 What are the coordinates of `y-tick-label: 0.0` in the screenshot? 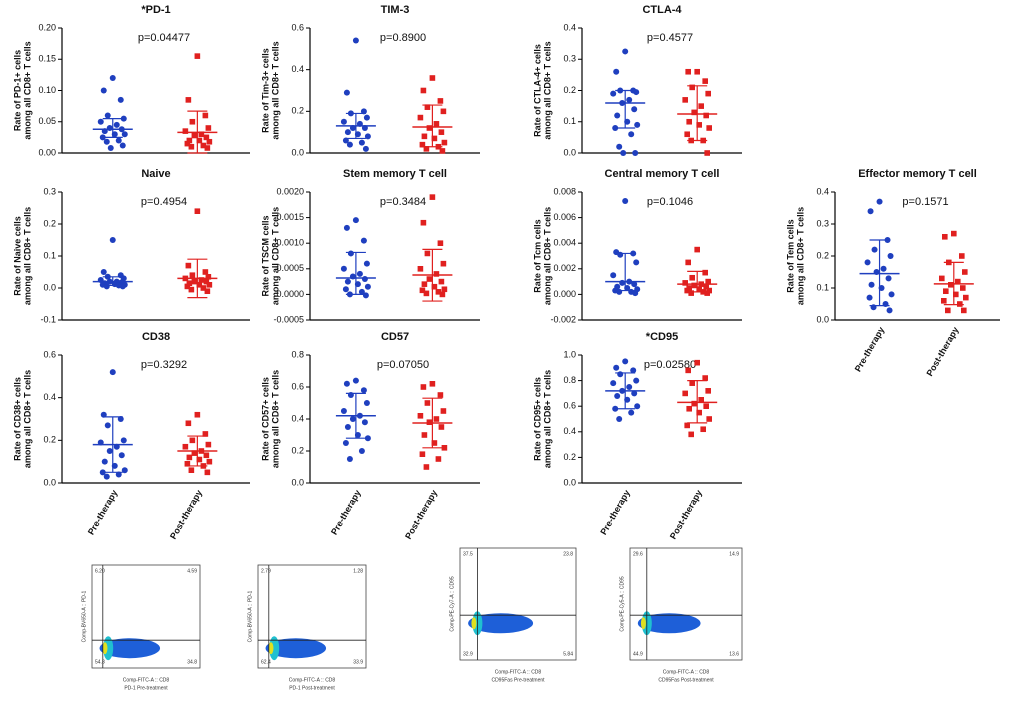 It's located at (49, 482).